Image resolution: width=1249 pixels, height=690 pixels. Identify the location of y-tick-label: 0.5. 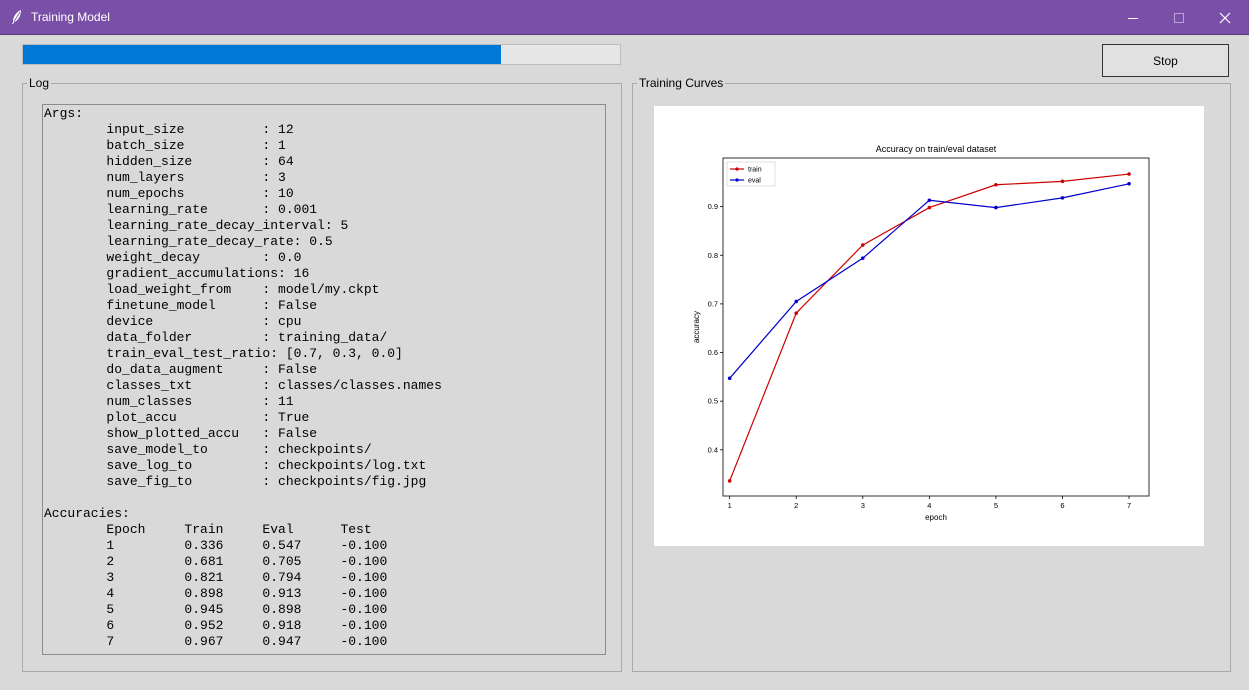
(713, 401).